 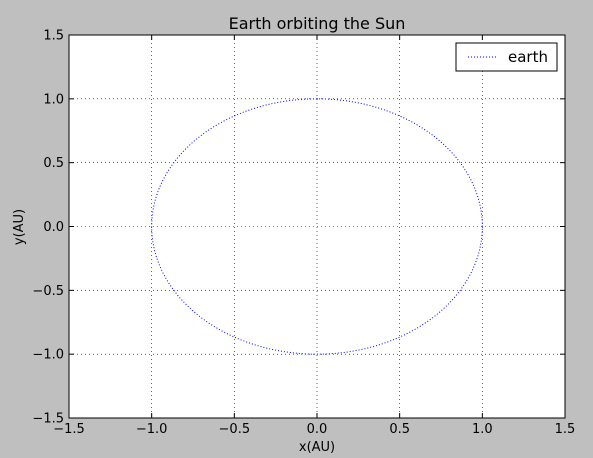 I want to click on y-tick-label: −1.5, so click(x=48, y=419).